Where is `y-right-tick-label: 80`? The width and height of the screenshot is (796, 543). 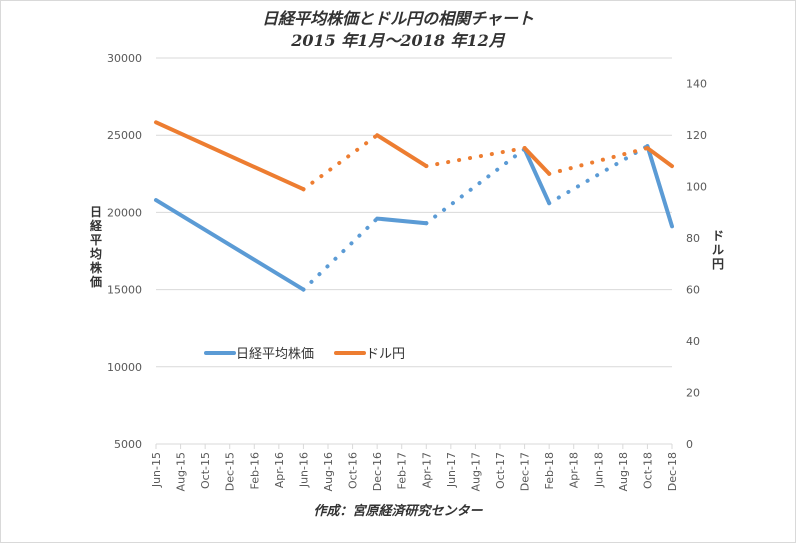 y-right-tick-label: 80 is located at coordinates (693, 238).